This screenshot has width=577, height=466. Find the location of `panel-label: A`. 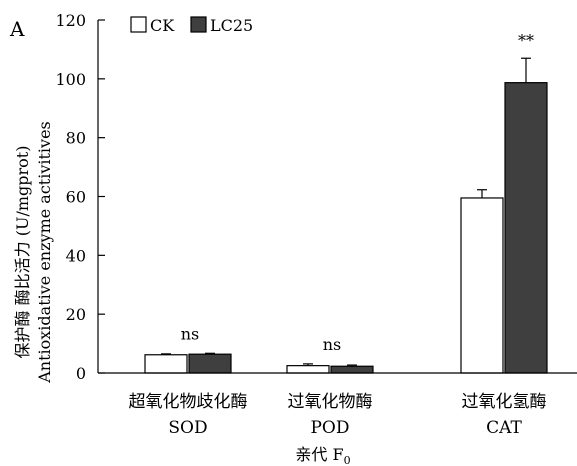

panel-label: A is located at coordinates (17, 29).